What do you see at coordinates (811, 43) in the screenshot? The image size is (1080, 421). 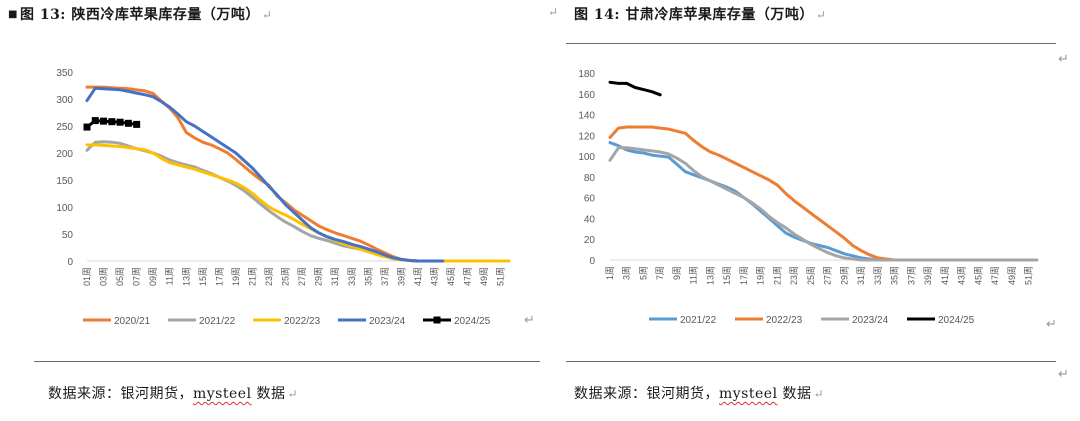 I see `top-rule` at bounding box center [811, 43].